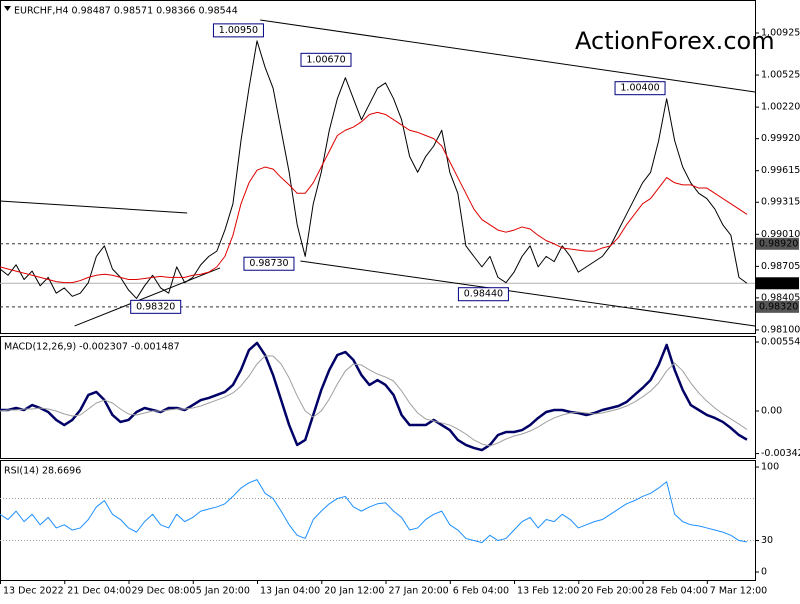  What do you see at coordinates (780, 138) in the screenshot?
I see `y-tick-label: 0.99920` at bounding box center [780, 138].